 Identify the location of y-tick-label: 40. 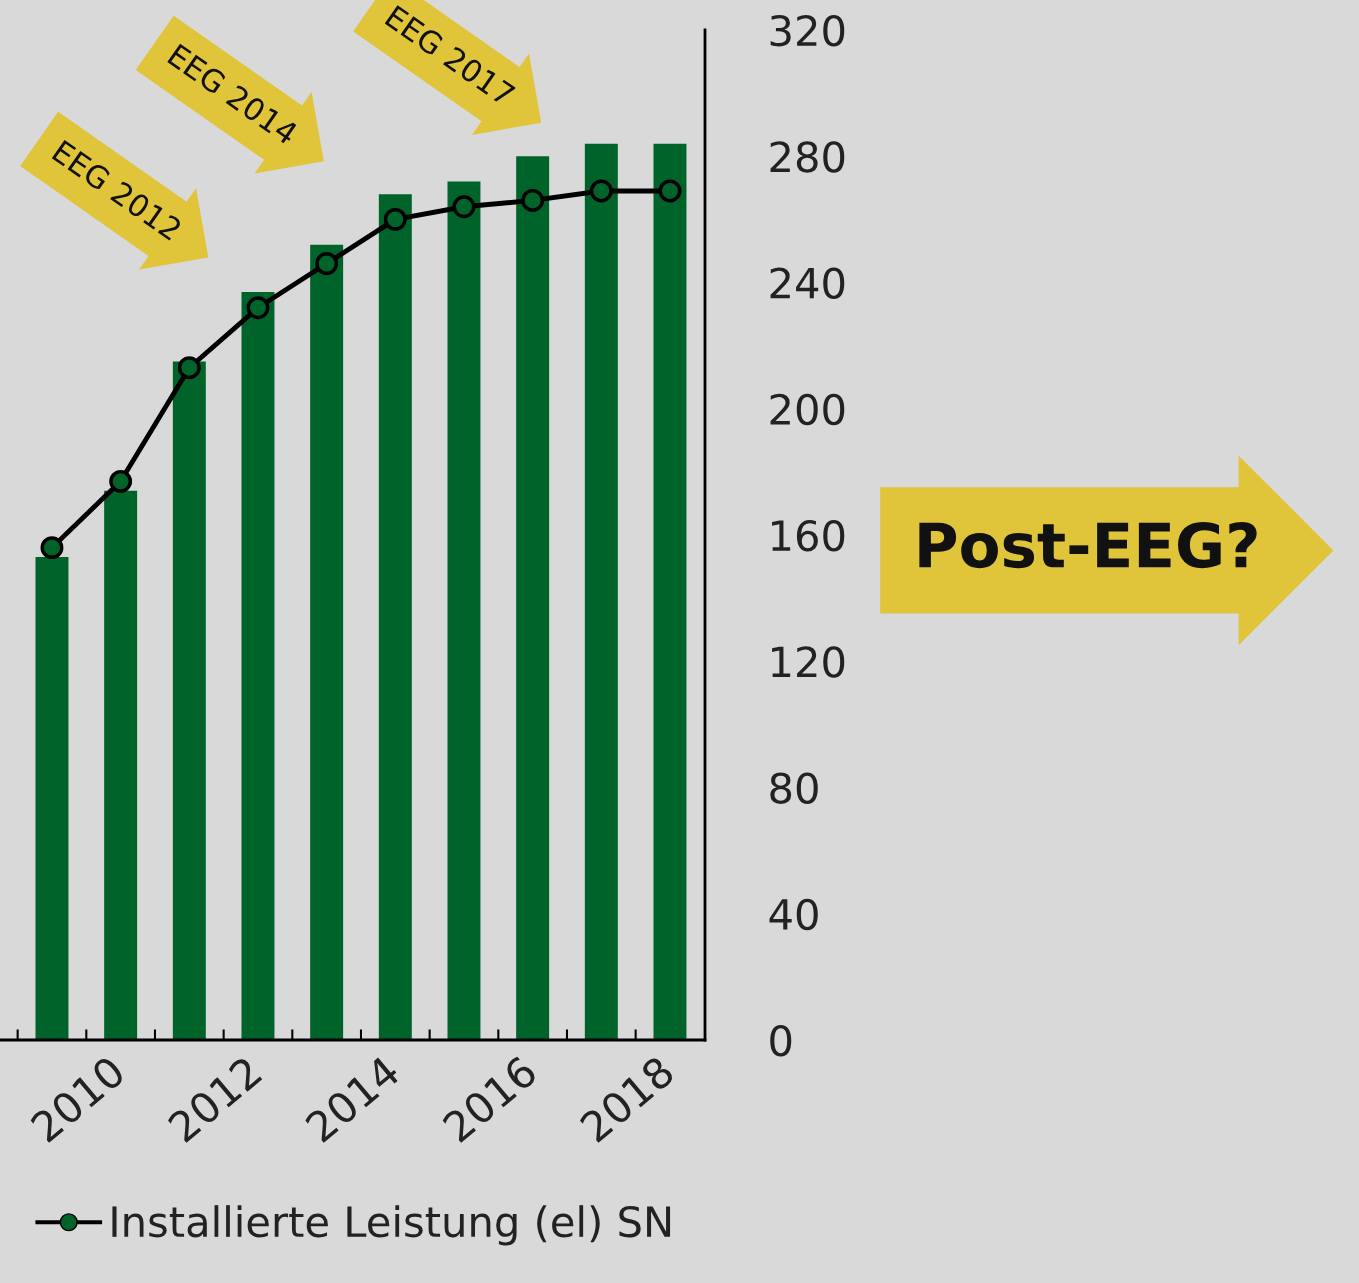
(793, 914).